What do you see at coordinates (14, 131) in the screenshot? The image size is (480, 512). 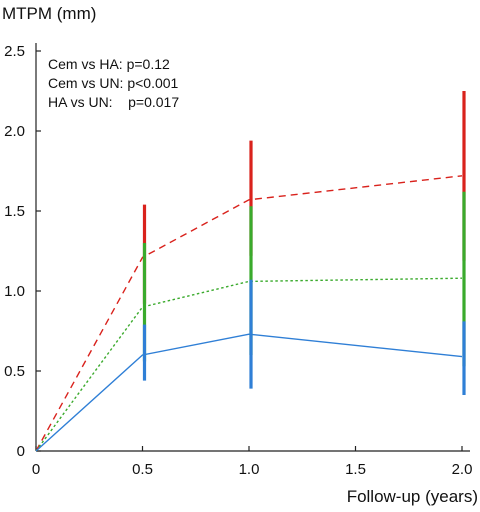 I see `y-tick-label: 2.0` at bounding box center [14, 131].